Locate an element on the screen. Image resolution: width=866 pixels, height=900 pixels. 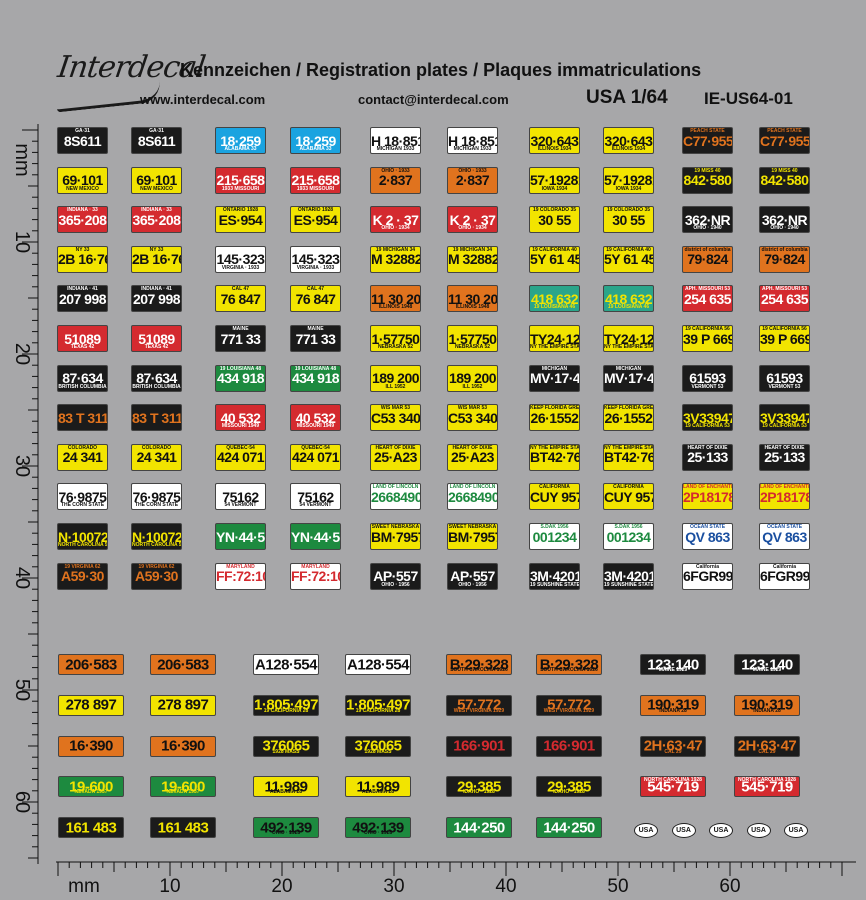
plate-caption: APH. MISSOURI 53 is located at coordinates (707, 289).